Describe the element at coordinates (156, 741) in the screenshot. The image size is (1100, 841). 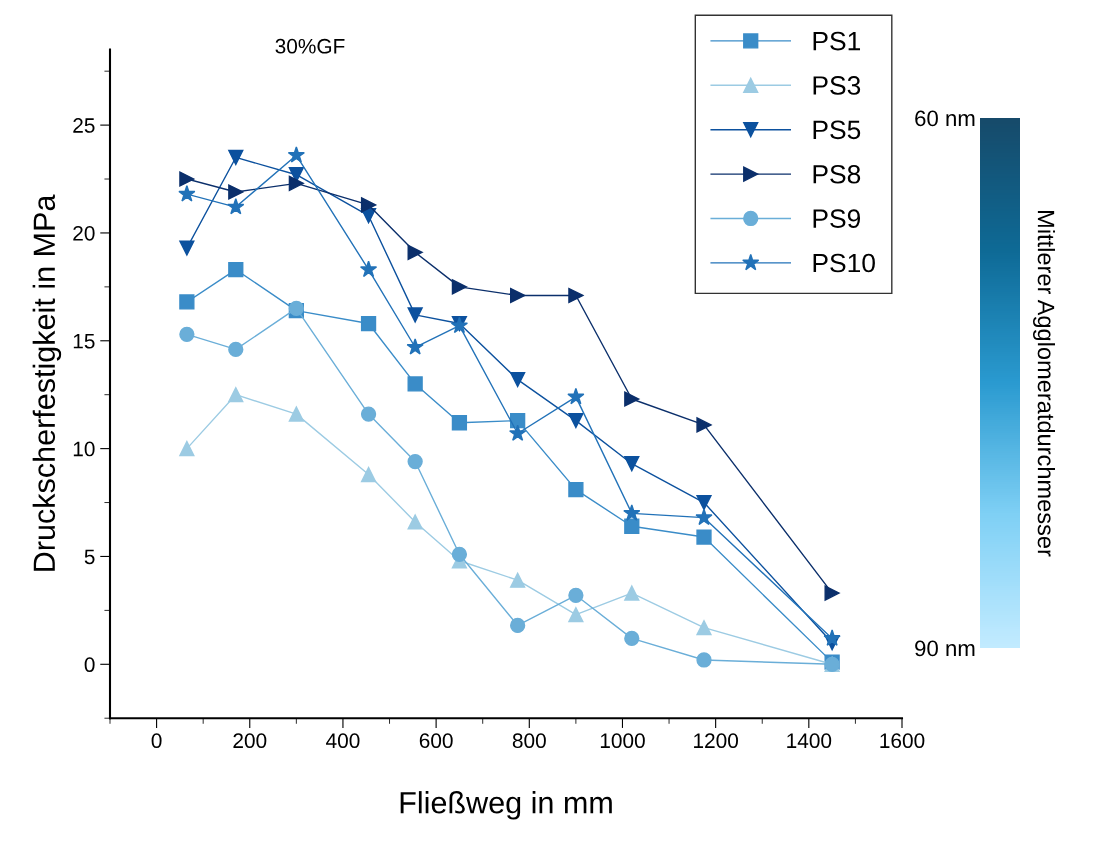
I see `x-tick-label: 0` at that location.